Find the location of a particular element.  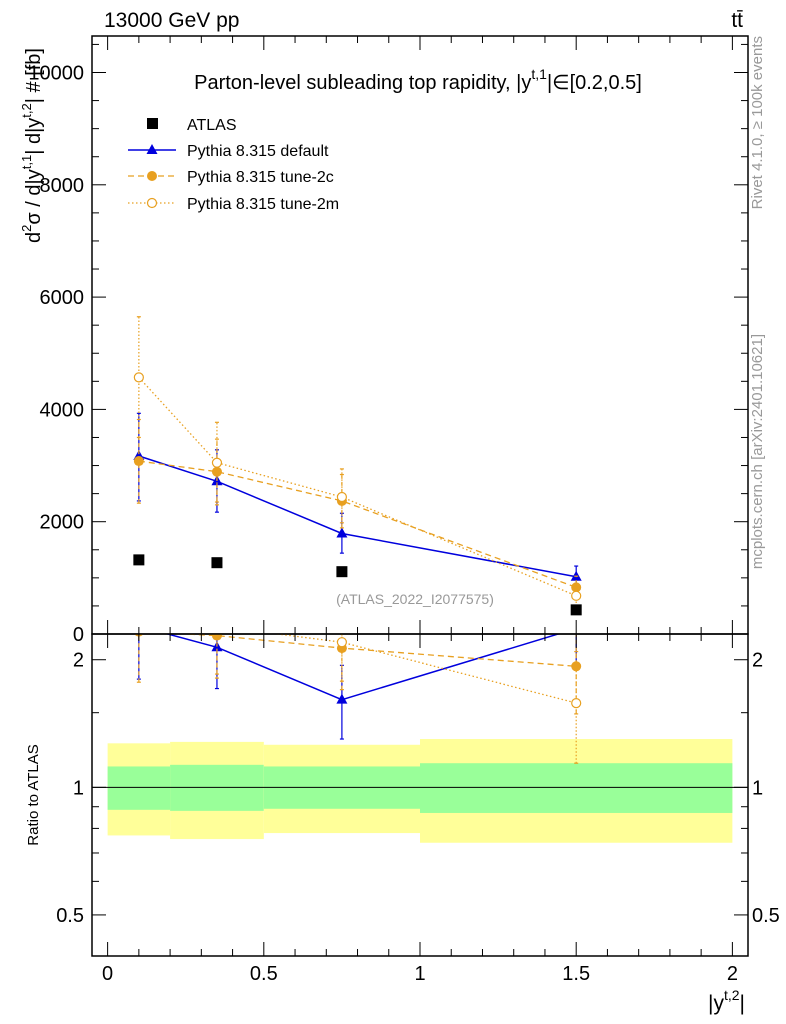

x-tick-label: 0 is located at coordinates (107, 974).